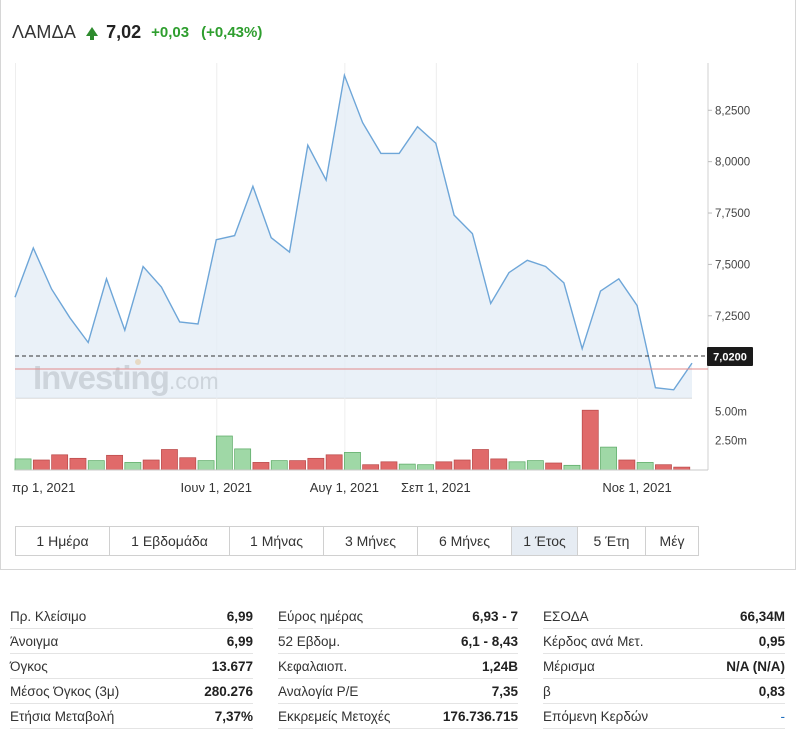  I want to click on stat-label: Μέσος Όγκος (3μ), so click(65, 691).